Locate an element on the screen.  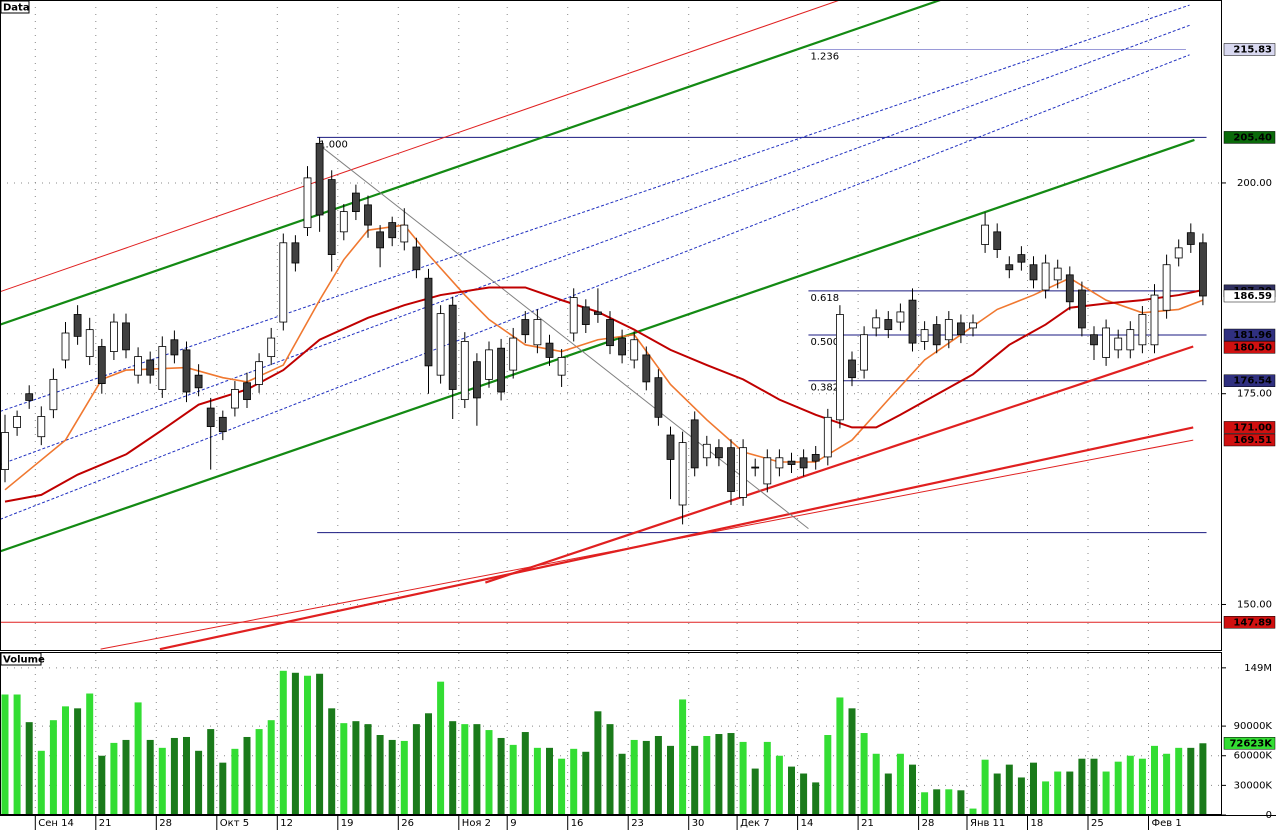
x-tick-label: 30 is located at coordinates (698, 823).